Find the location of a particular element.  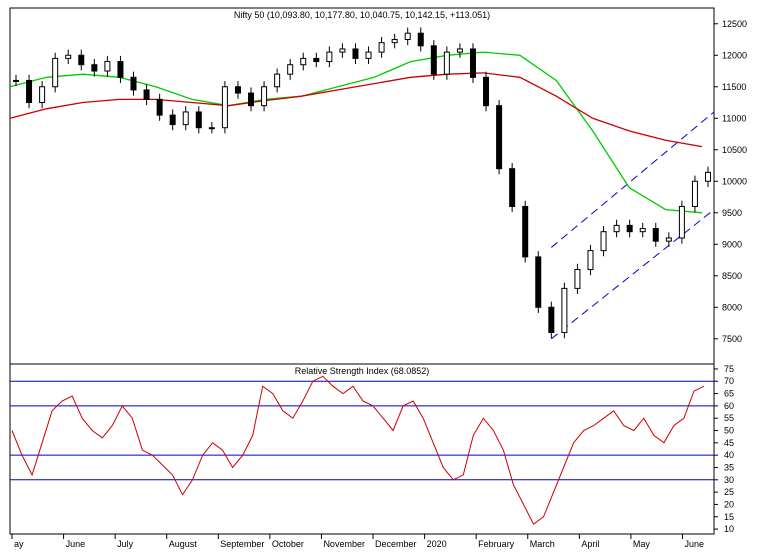

price-y-tick-label: 9500 is located at coordinates (732, 213).